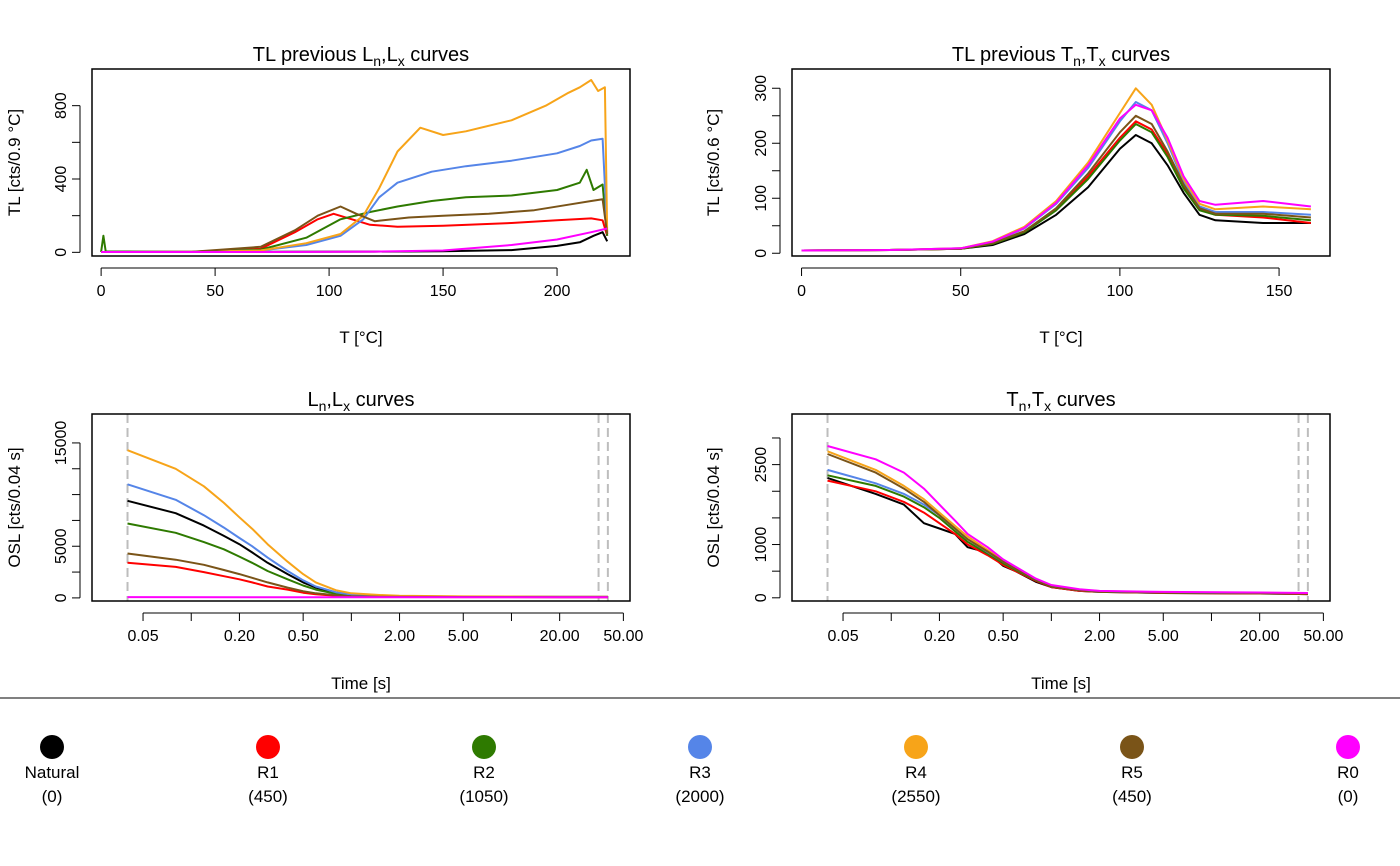 This screenshot has width=1400, height=866. I want to click on y-axis-label: TL [cts/0.6 °C], so click(713, 162).